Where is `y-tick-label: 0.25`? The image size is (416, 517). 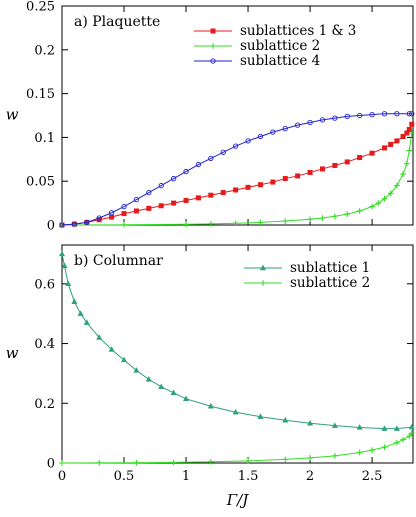 y-tick-label: 0.25 is located at coordinates (40, 7).